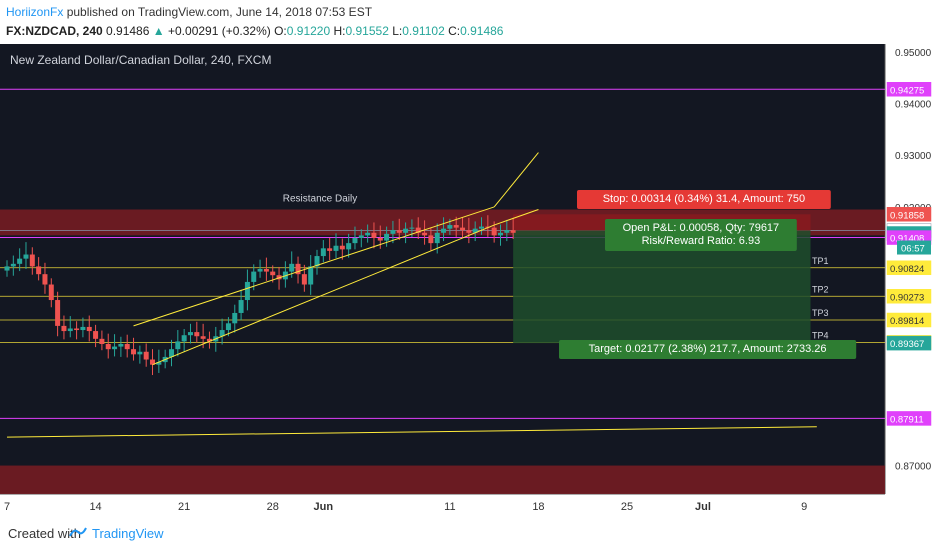  I want to click on price-tick-label: 0.94000, so click(913, 104).